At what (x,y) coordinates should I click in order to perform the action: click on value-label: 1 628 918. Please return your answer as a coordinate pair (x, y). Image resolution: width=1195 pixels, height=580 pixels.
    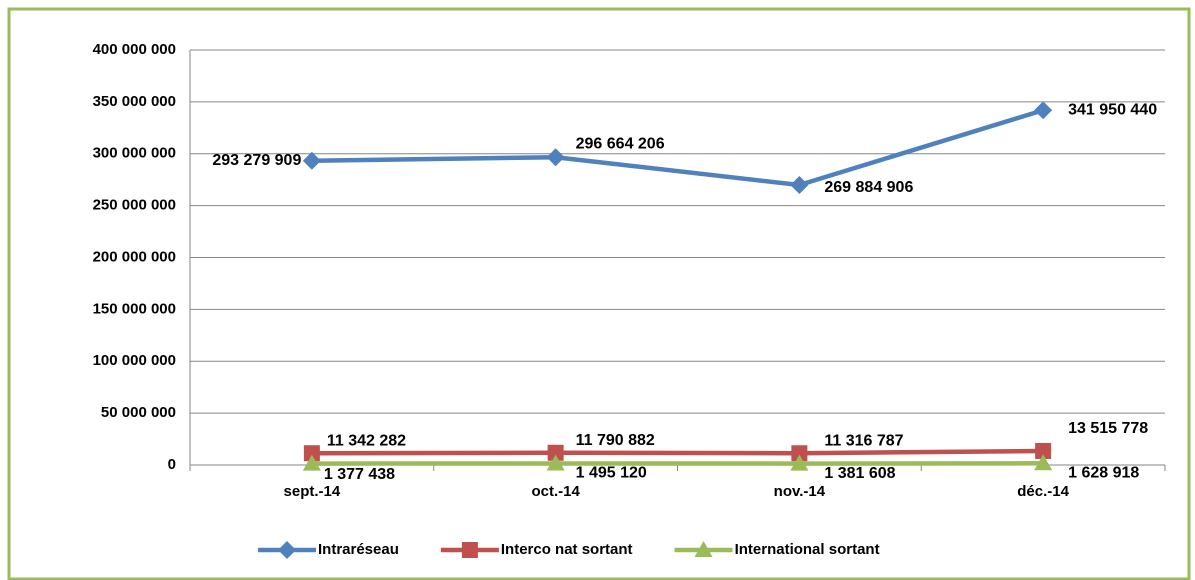
    Looking at the image, I should click on (1103, 473).